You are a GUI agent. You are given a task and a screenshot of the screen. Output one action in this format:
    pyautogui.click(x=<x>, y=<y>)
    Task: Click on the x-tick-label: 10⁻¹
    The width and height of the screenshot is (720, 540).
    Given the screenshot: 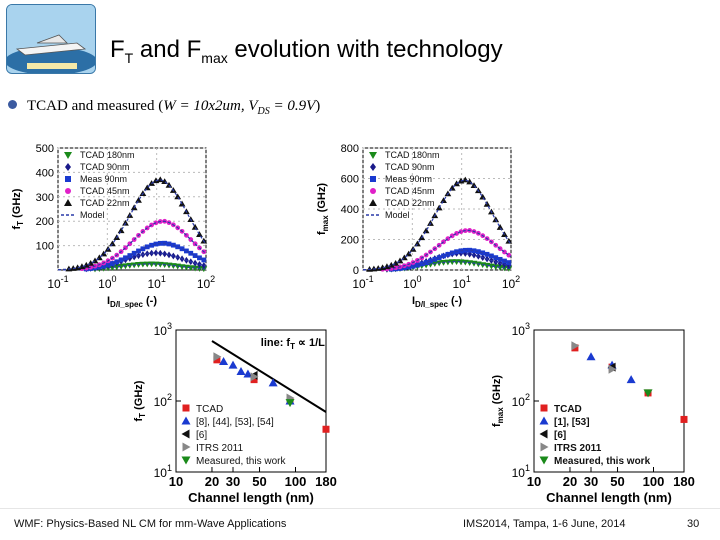 What is the action you would take?
    pyautogui.click(x=57, y=282)
    